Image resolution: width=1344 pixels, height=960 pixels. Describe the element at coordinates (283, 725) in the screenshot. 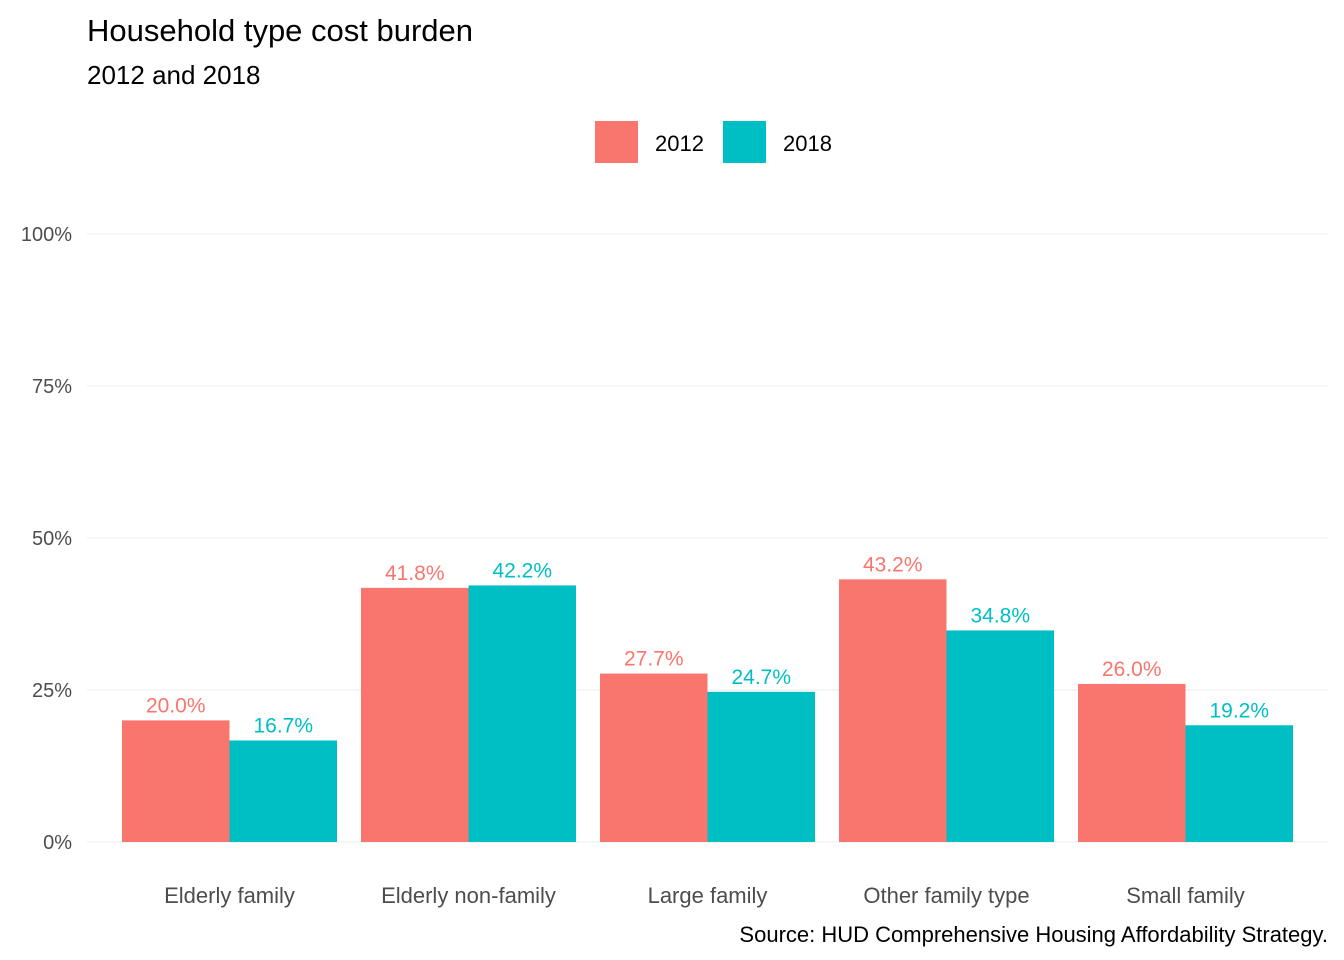

I see `data-label-2018: 16.7%` at that location.